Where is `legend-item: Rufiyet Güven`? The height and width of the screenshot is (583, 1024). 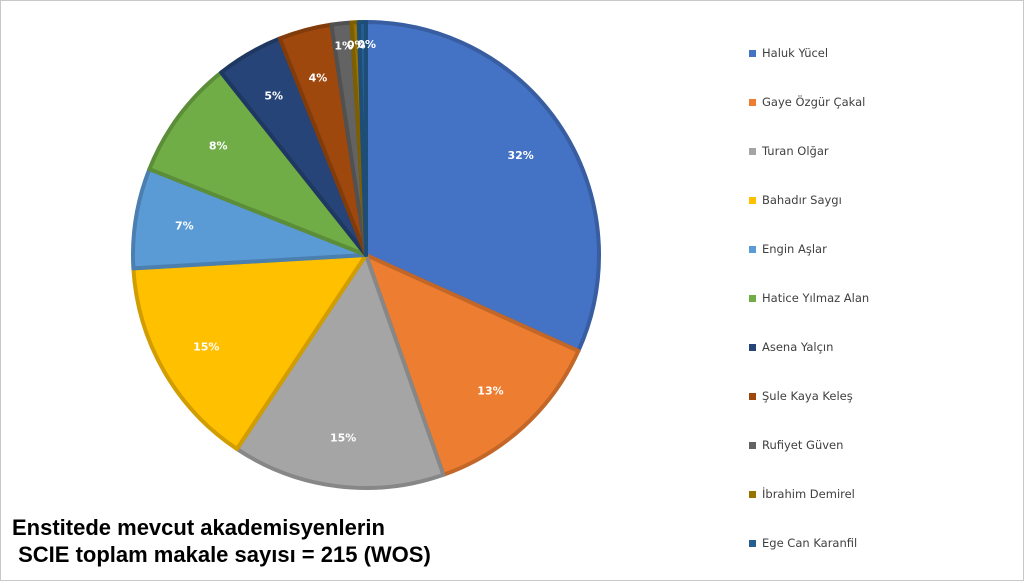 legend-item: Rufiyet Güven is located at coordinates (879, 460).